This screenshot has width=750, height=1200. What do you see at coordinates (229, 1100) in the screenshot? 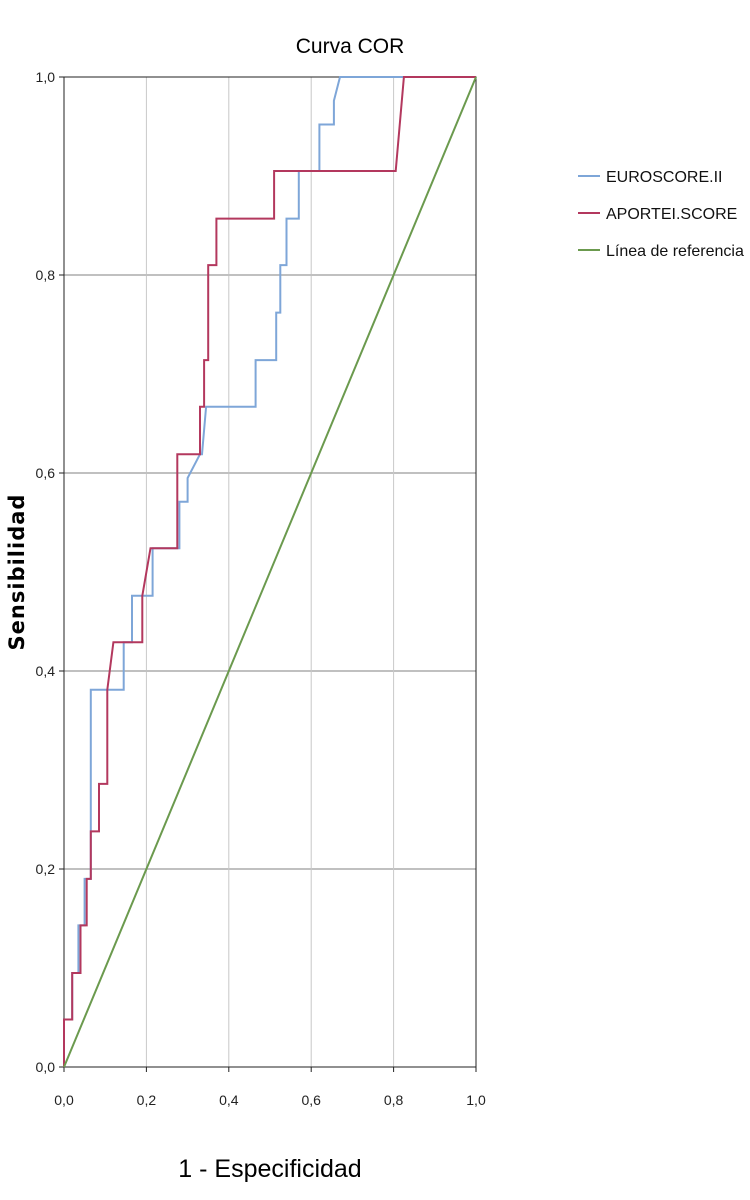
I see `x-tick-label: 0,4` at bounding box center [229, 1100].